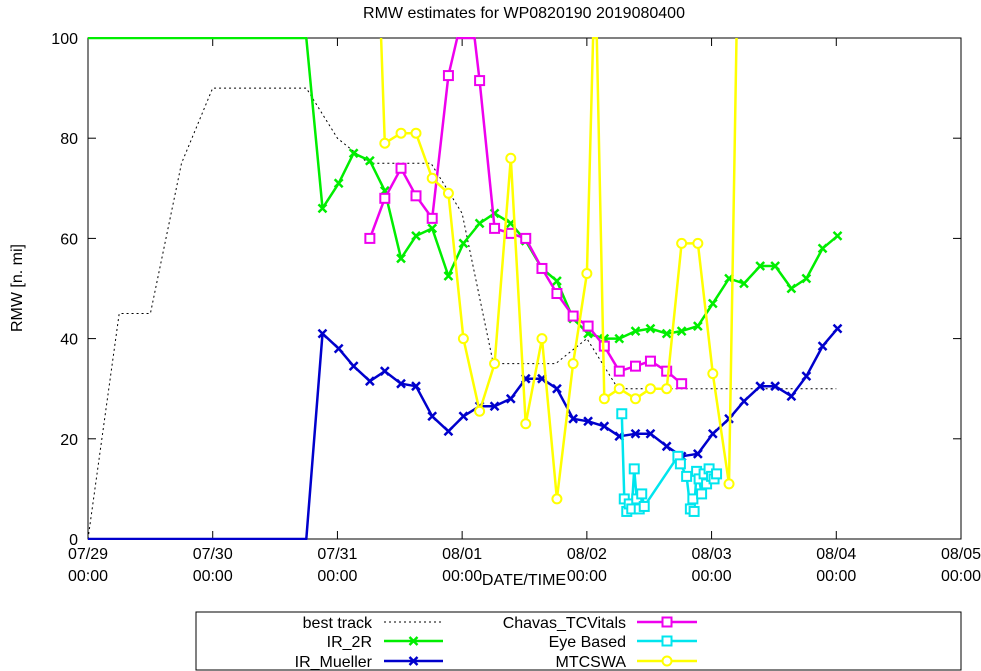 This screenshot has width=981, height=671. Describe the element at coordinates (836, 554) in the screenshot. I see `x-tick-date: 08/04` at that location.